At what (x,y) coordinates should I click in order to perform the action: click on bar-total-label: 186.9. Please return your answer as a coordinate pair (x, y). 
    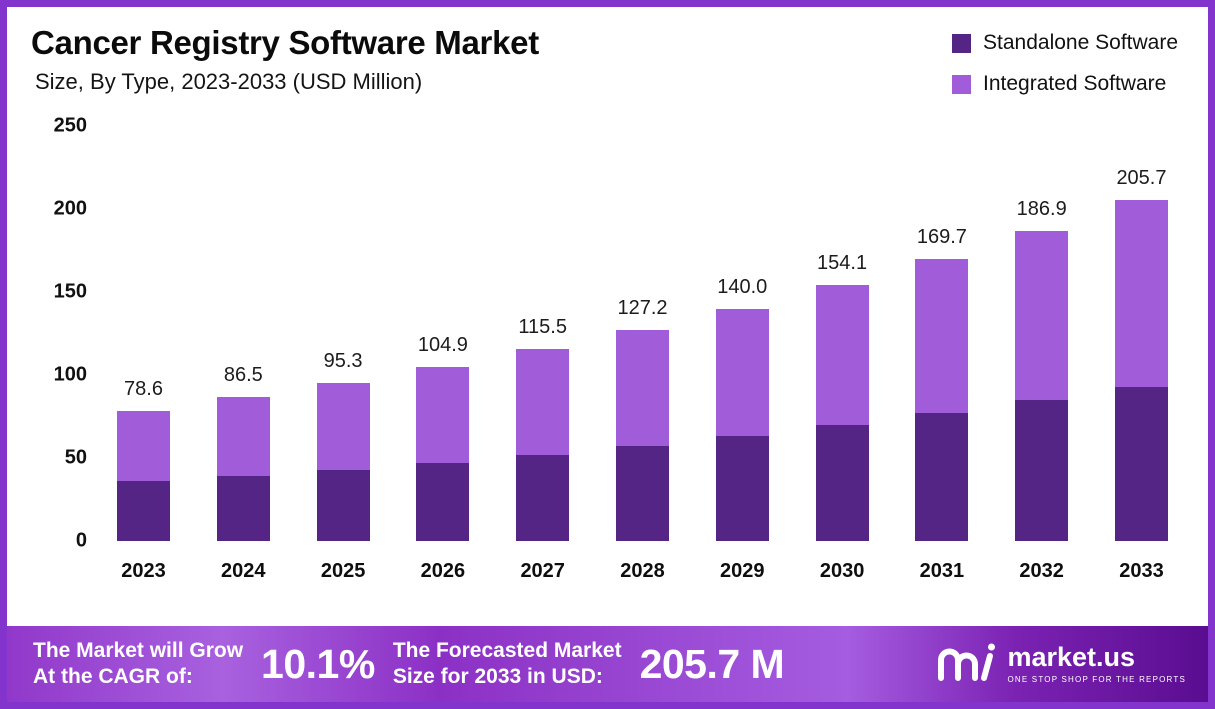
    Looking at the image, I should click on (1041, 208).